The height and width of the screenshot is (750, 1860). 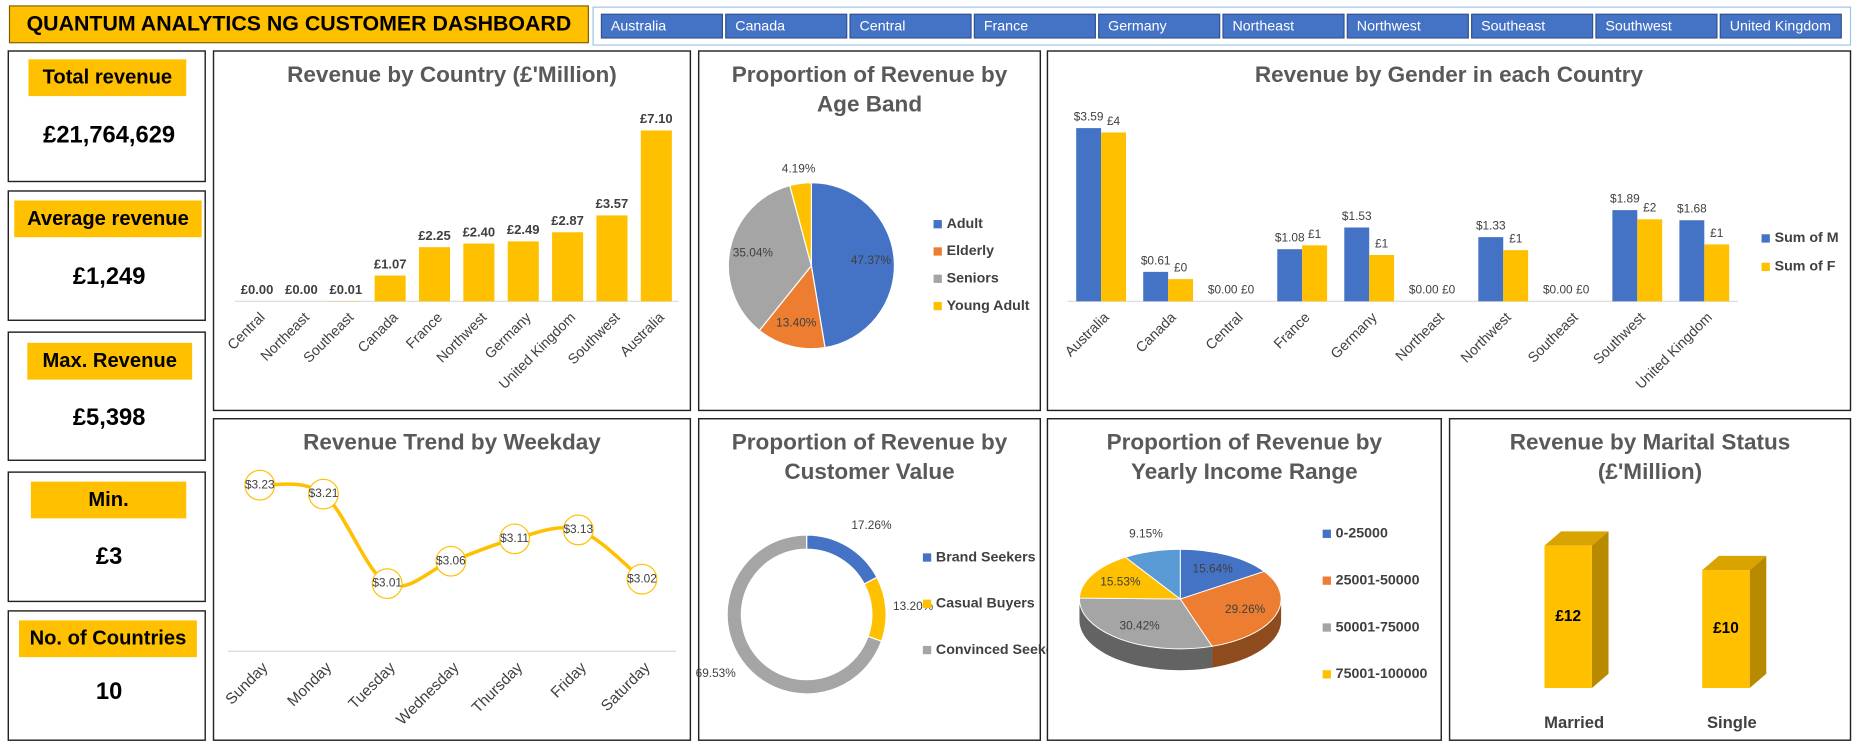 What do you see at coordinates (301, 289) in the screenshot?
I see `value-label: £0.00` at bounding box center [301, 289].